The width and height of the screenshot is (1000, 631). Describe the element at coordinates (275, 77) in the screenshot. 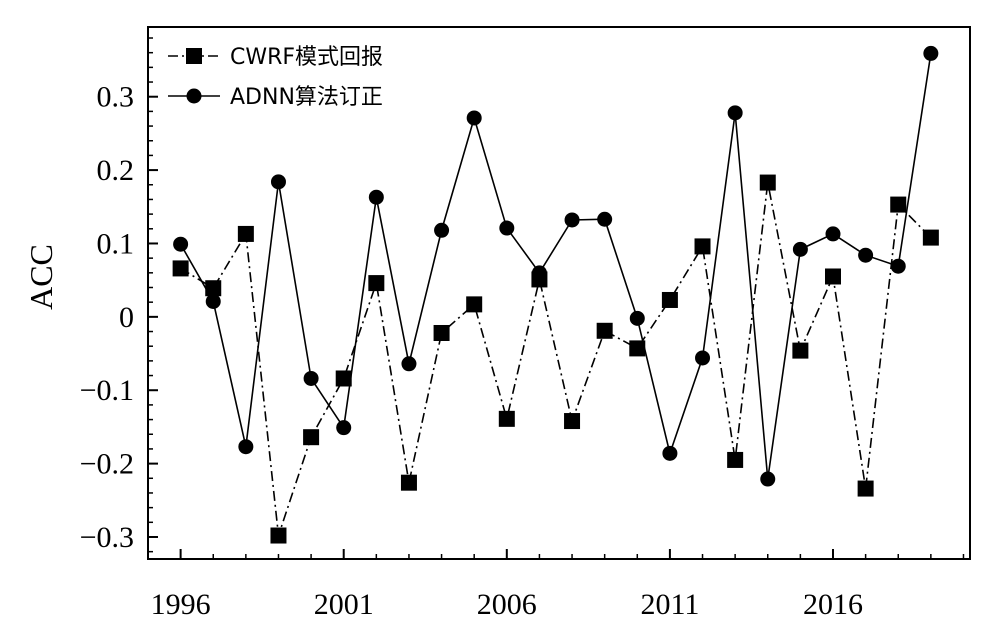

I see `legend: CWRF模式回报 ADNN算法订正` at that location.